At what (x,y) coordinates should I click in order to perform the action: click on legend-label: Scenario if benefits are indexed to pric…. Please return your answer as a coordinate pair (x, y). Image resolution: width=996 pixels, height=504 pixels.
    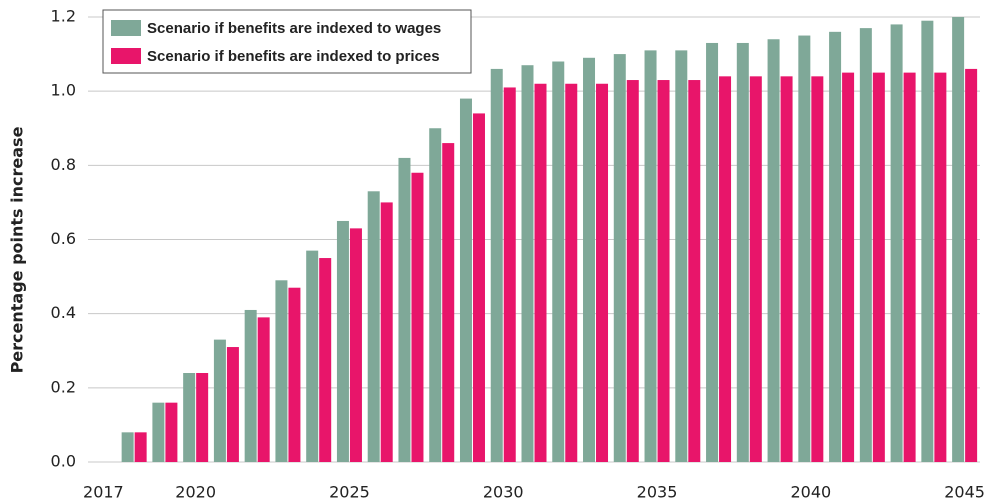
    Looking at the image, I should click on (293, 56).